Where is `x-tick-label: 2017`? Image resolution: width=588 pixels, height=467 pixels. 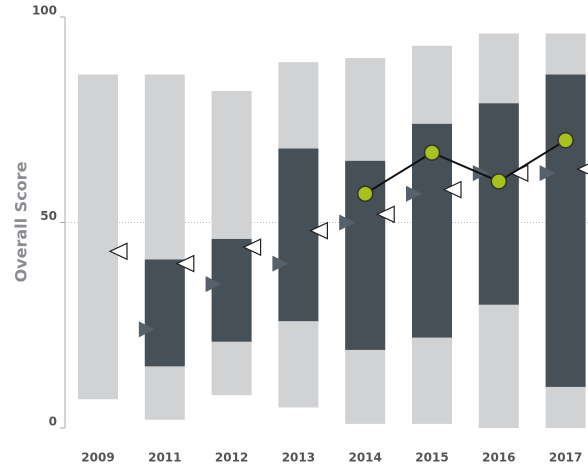
x-tick-label: 2017 is located at coordinates (565, 458).